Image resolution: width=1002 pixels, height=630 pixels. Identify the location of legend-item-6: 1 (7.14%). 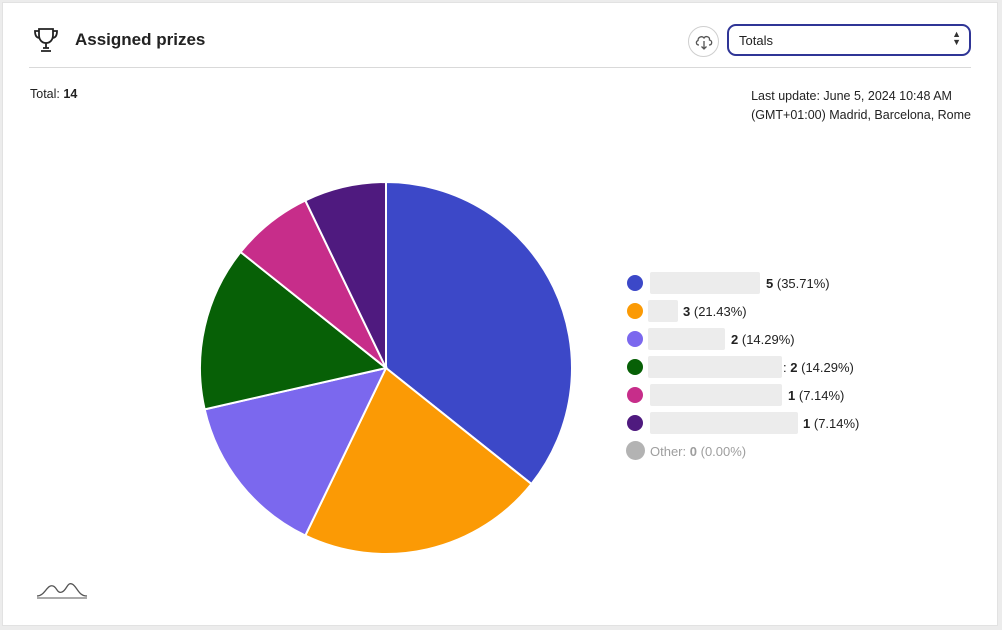
(773, 423).